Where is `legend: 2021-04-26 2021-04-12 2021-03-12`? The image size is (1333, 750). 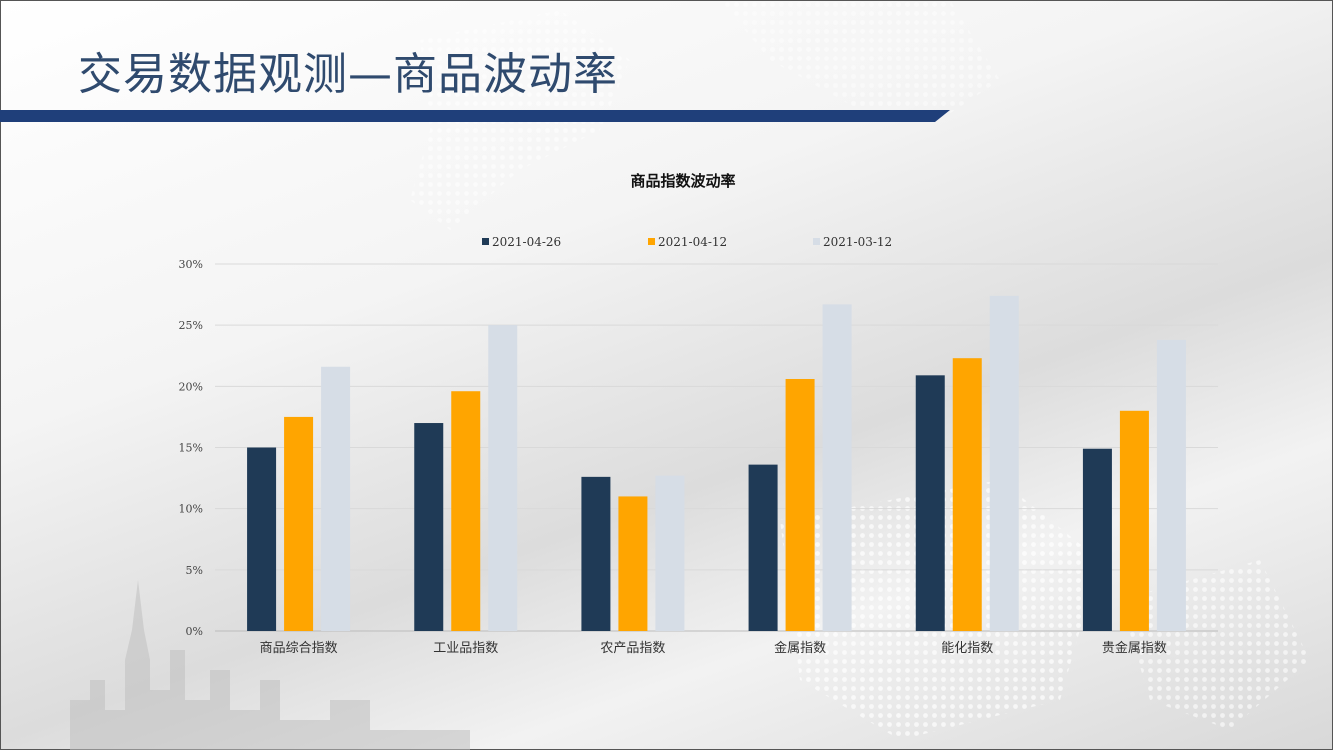
legend: 2021-04-26 2021-04-12 2021-03-12 is located at coordinates (687, 242).